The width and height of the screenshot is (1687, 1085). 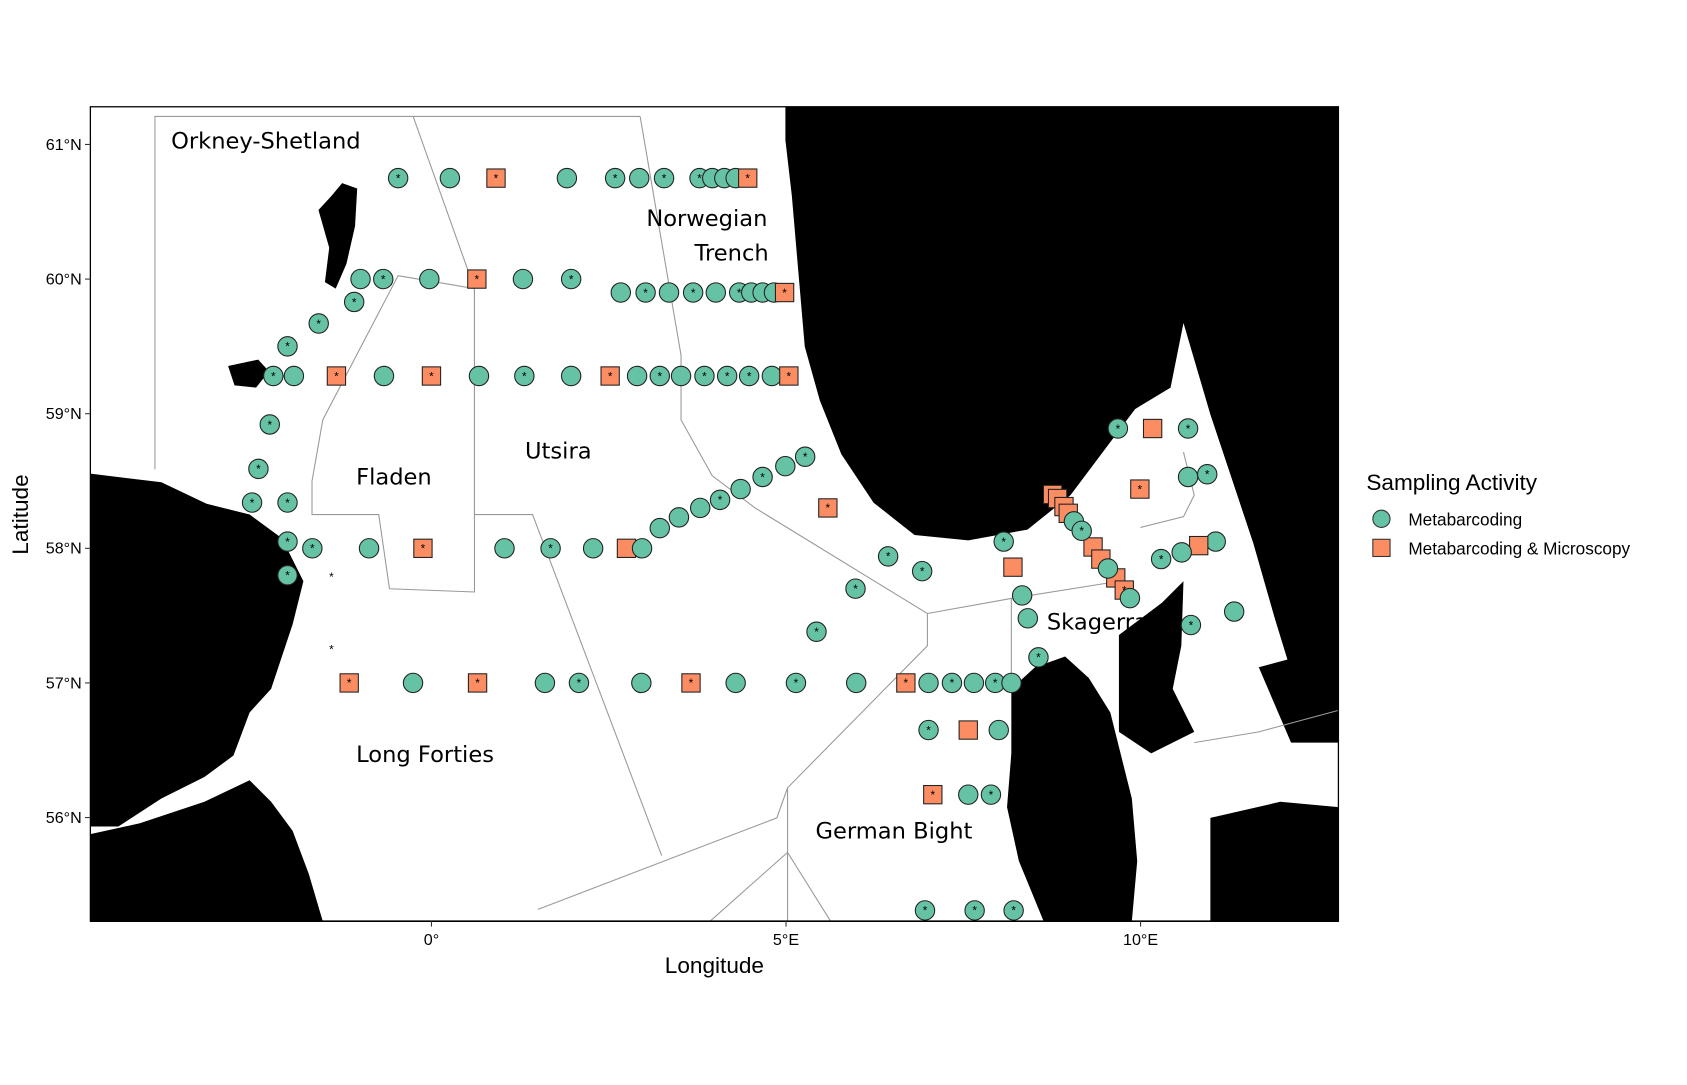 What do you see at coordinates (266, 142) in the screenshot?
I see `region-label-orkney-shetland: Orkney-Shetland` at bounding box center [266, 142].